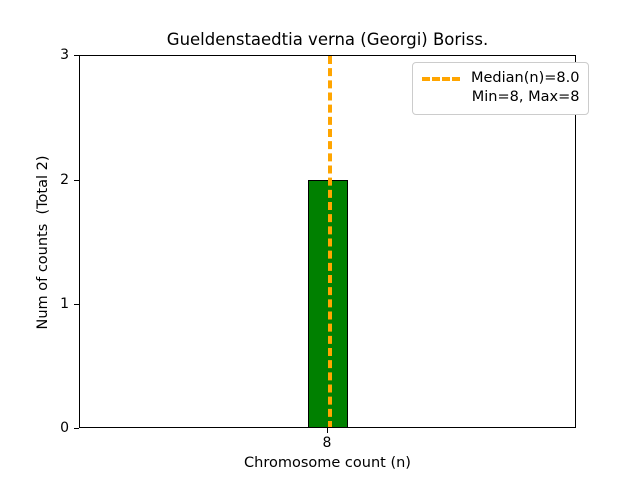  Describe the element at coordinates (327, 463) in the screenshot. I see `x-axis-label: Chromosome count (n)` at that location.